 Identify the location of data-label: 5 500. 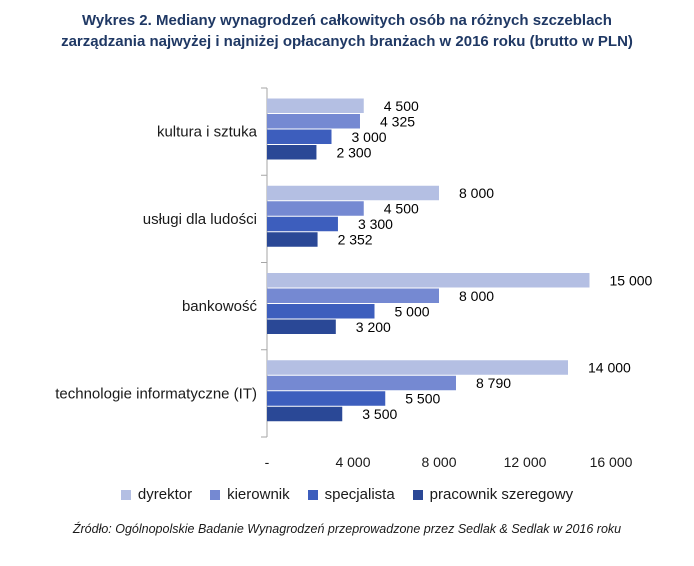
(422, 399).